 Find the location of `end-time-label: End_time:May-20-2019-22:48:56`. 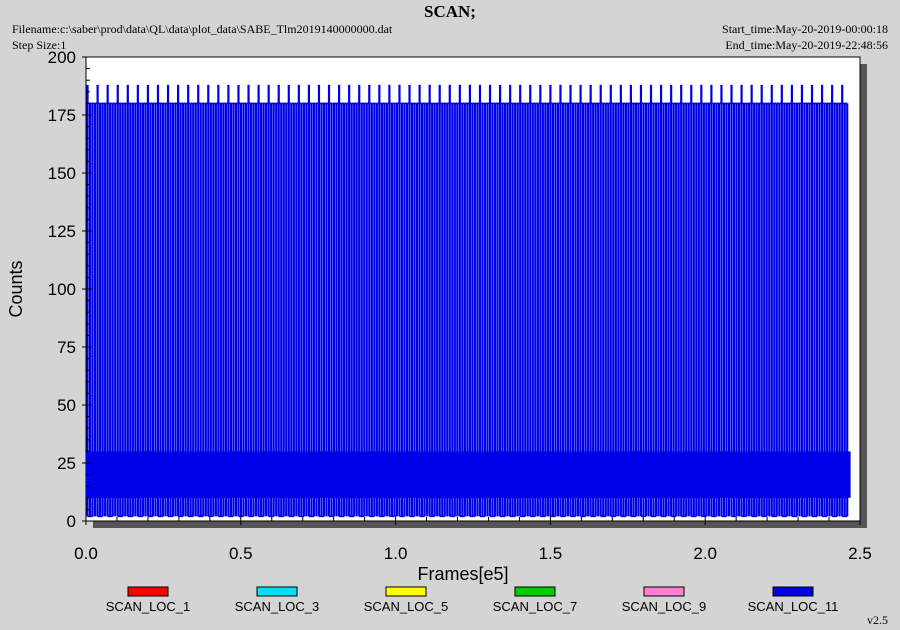

end-time-label: End_time:May-20-2019-22:48:56 is located at coordinates (806, 45).